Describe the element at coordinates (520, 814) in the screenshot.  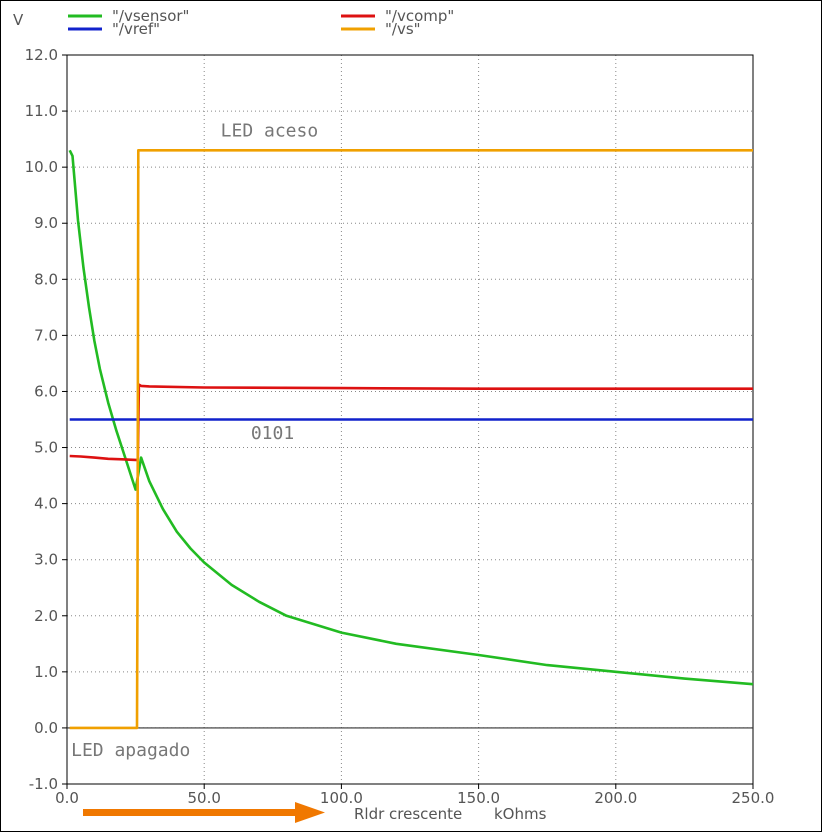
I see `x-axis-unit: kOhms` at that location.